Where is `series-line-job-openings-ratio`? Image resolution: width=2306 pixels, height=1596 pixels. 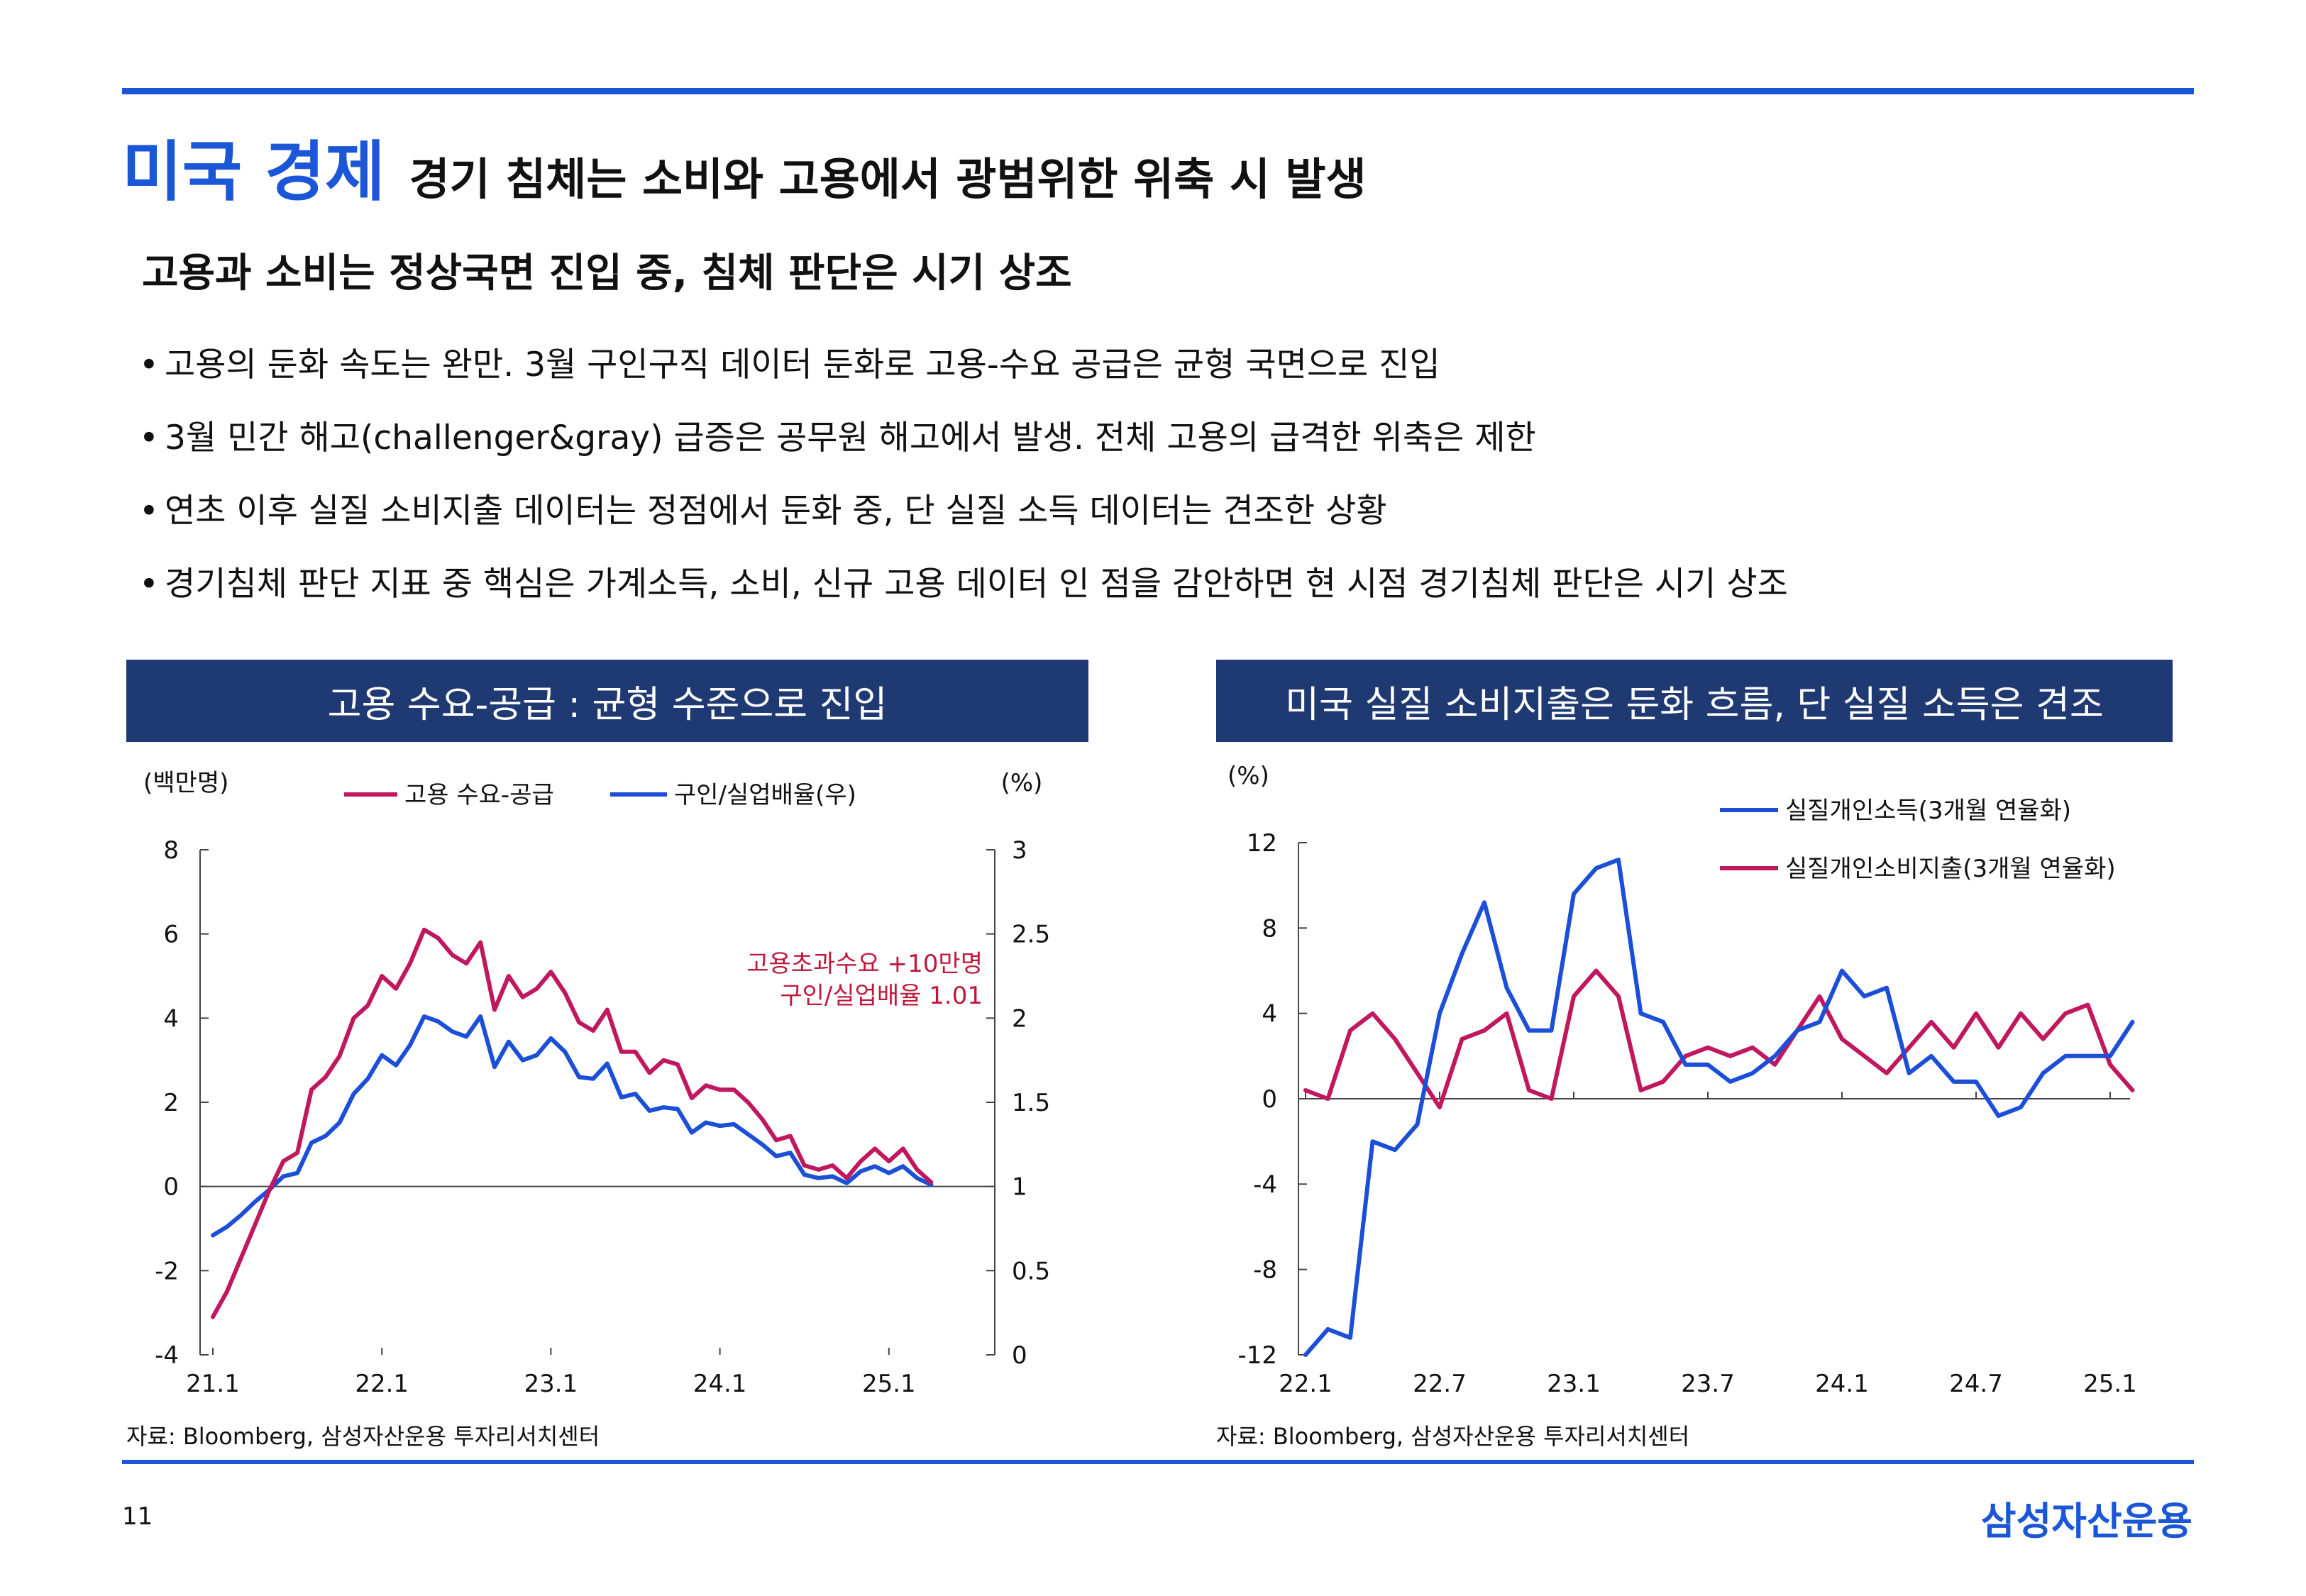
series-line-job-openings-ratio is located at coordinates (572, 1126).